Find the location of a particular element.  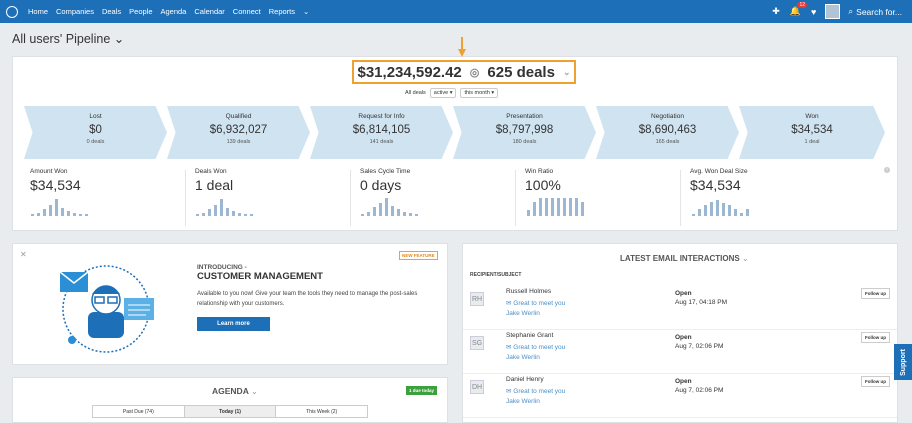

nav-connect: Connect is located at coordinates (246, 11).